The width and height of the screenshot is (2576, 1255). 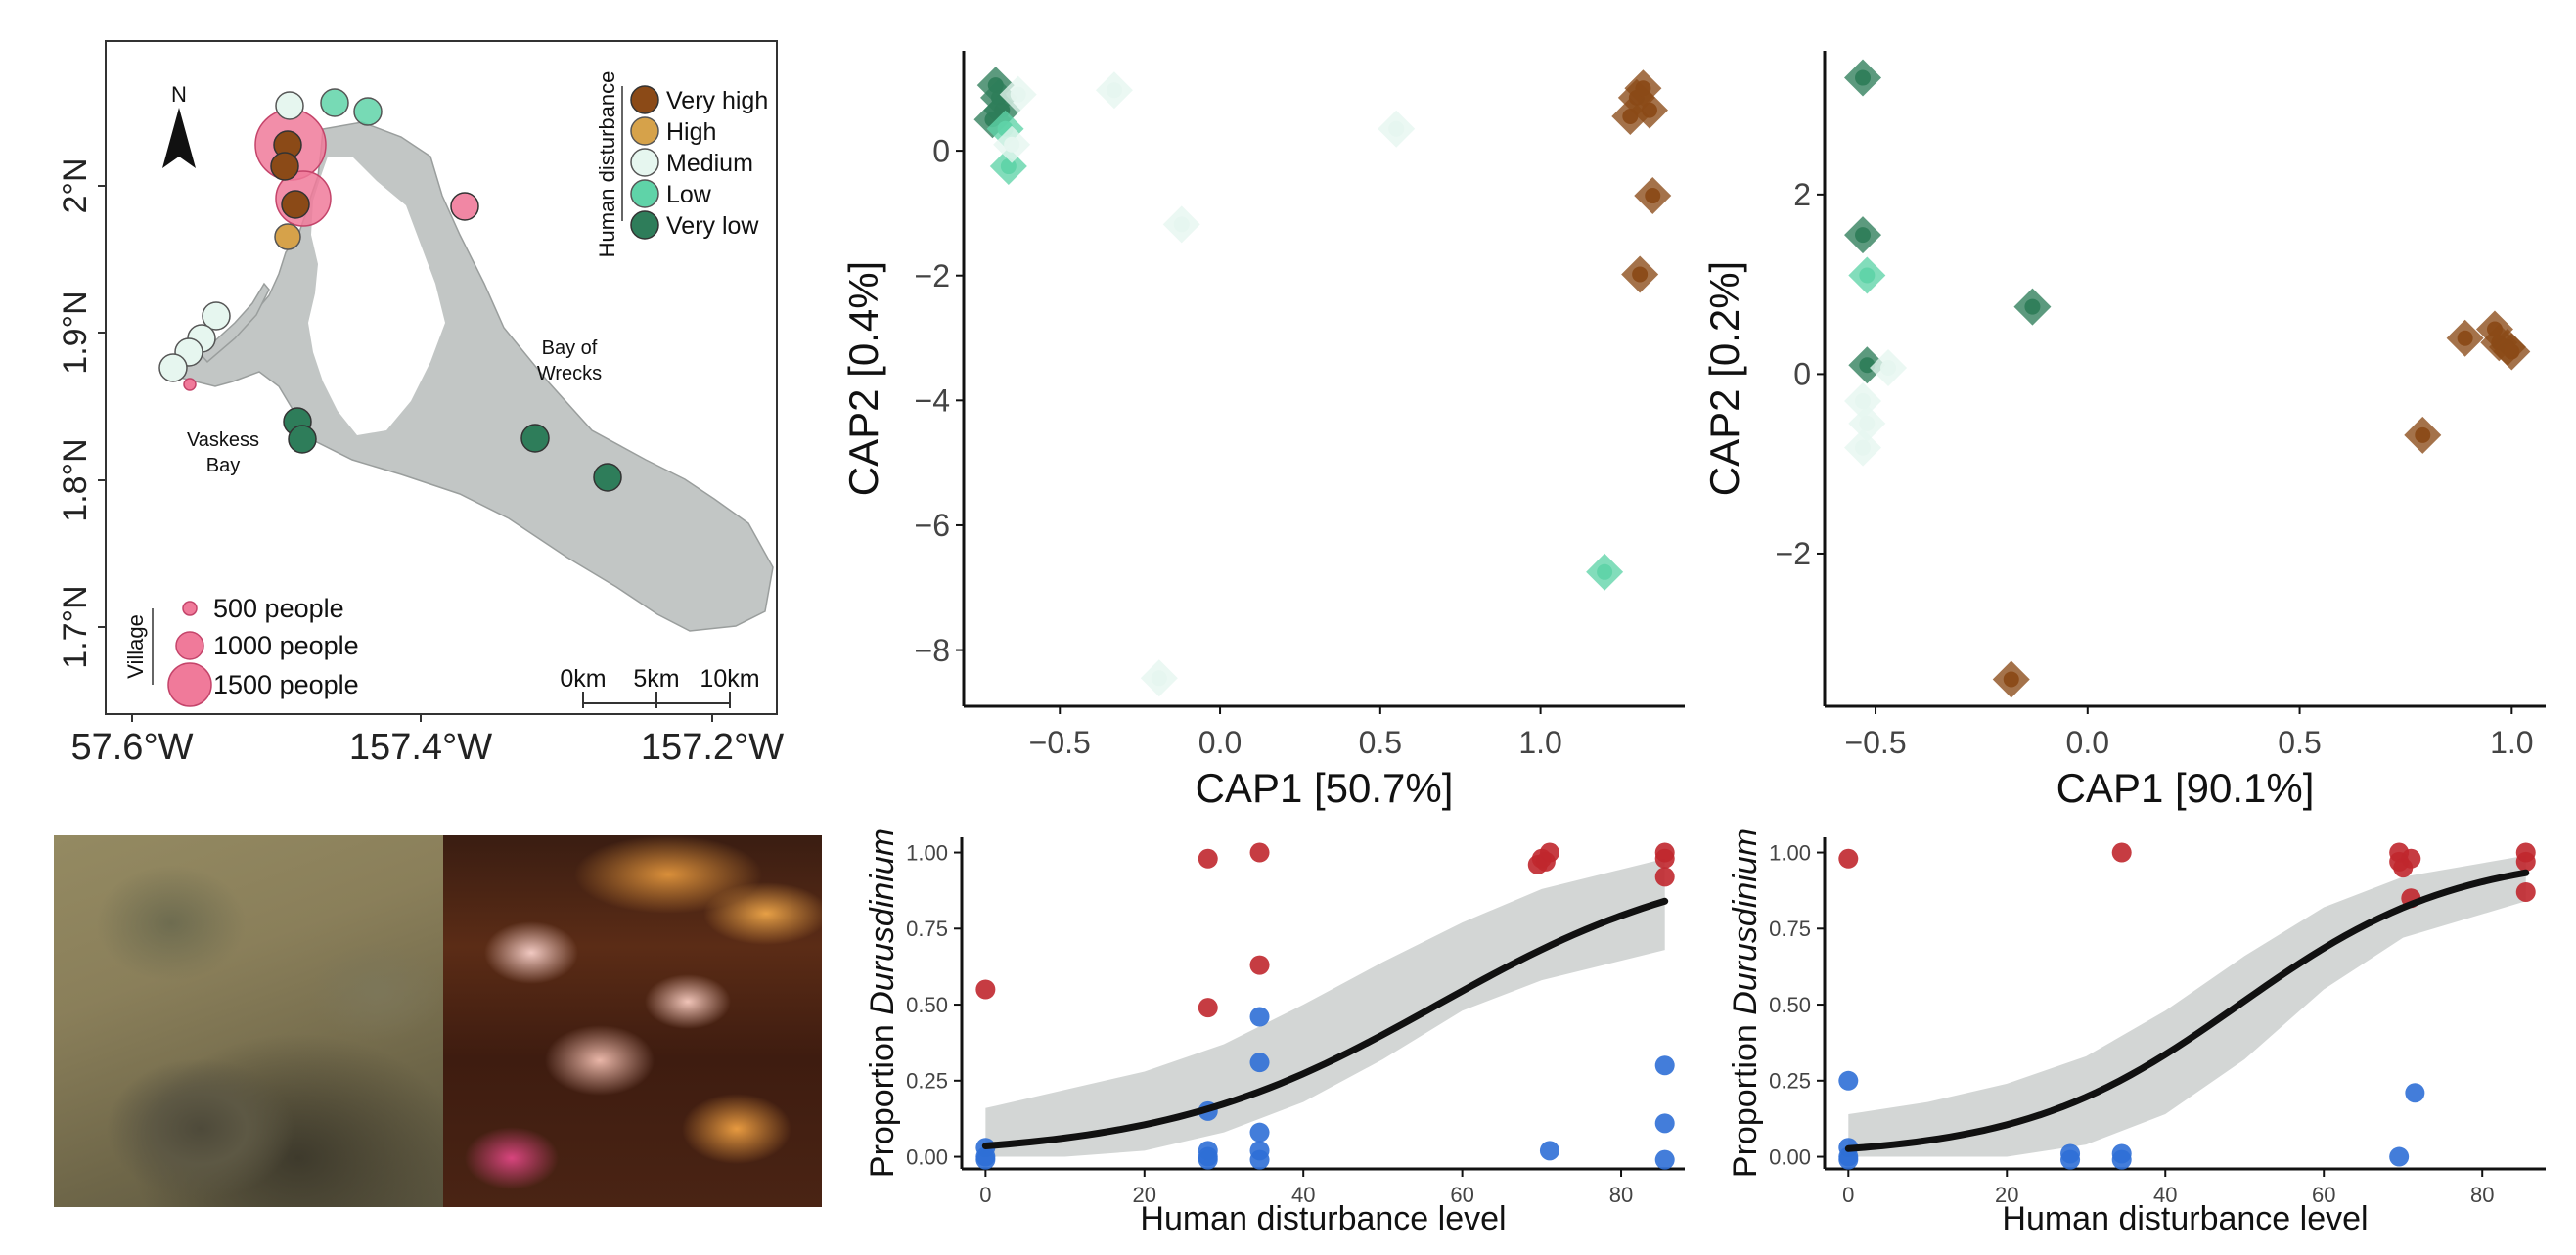 I want to click on place-label: Bay of, so click(x=570, y=348).